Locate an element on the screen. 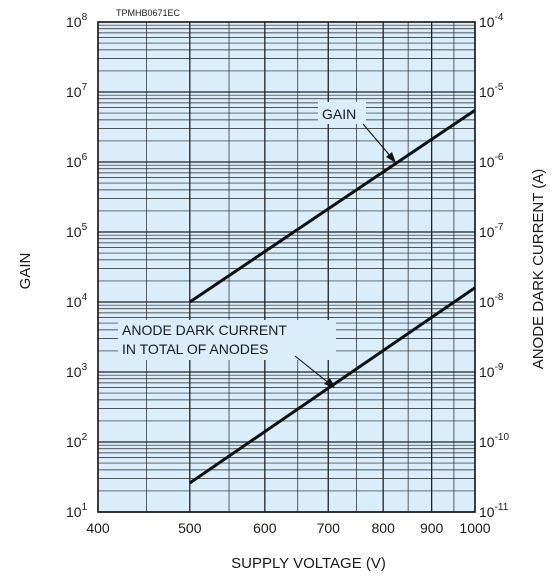 The width and height of the screenshot is (558, 576). x-tick-label: 800 is located at coordinates (384, 528).